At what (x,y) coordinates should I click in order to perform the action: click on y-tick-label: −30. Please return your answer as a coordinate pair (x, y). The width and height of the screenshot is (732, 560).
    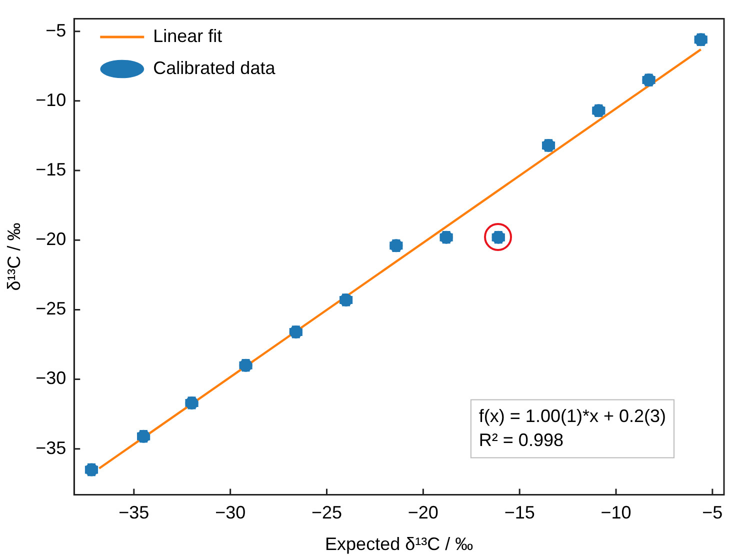
    Looking at the image, I should click on (51, 378).